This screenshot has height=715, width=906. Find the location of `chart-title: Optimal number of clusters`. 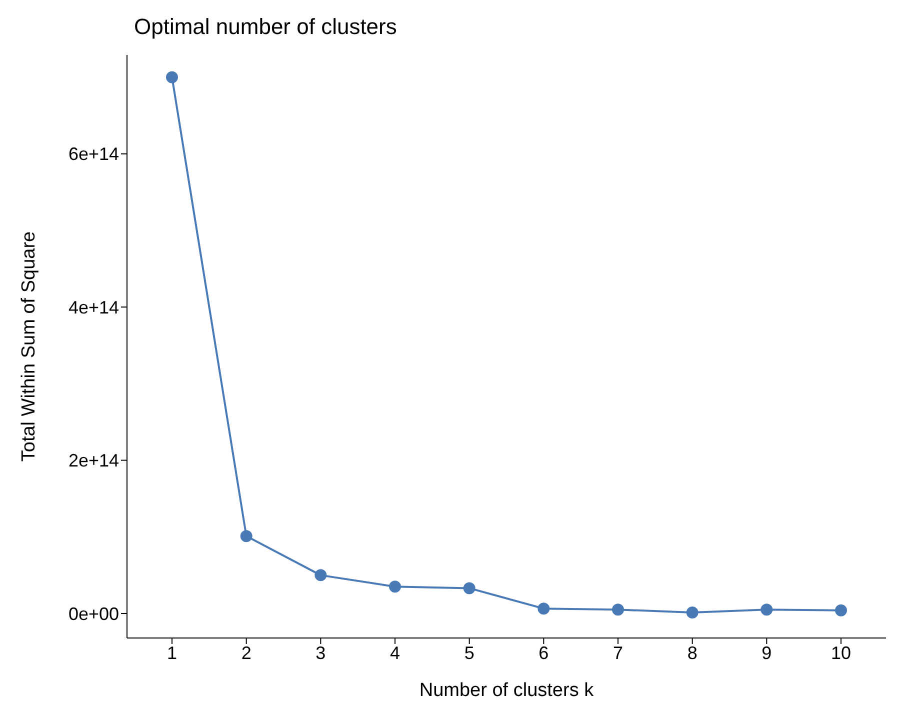

chart-title: Optimal number of clusters is located at coordinates (265, 27).